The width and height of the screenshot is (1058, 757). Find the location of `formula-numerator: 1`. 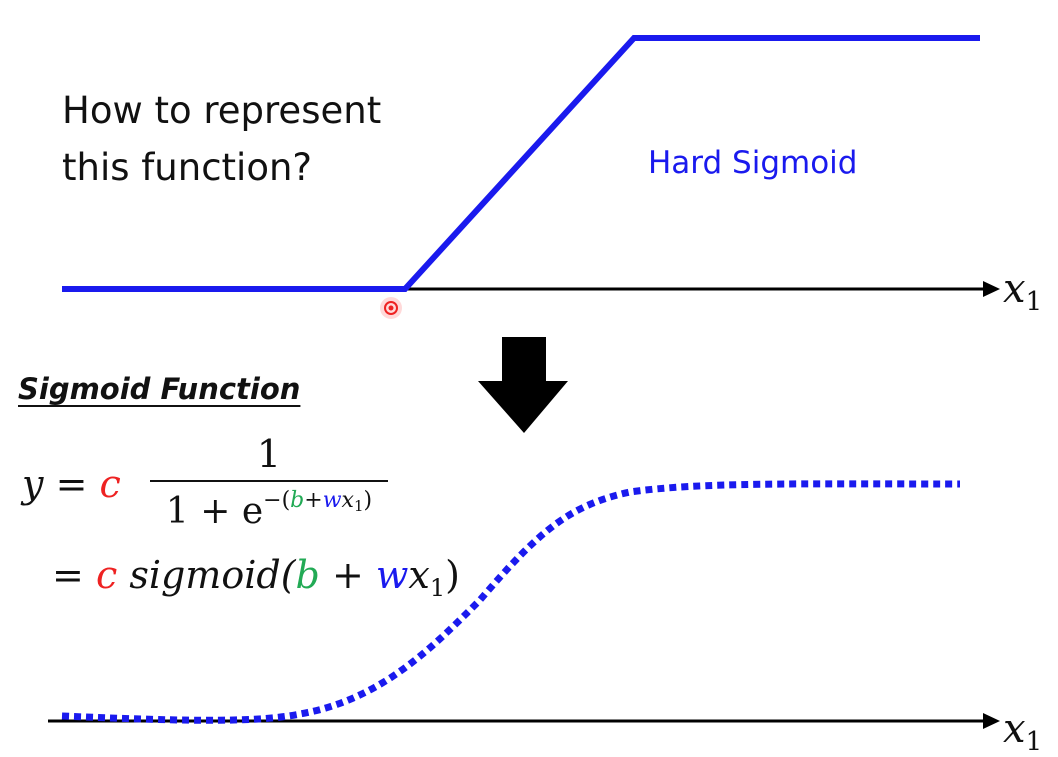

formula-numerator: 1 is located at coordinates (269, 454).